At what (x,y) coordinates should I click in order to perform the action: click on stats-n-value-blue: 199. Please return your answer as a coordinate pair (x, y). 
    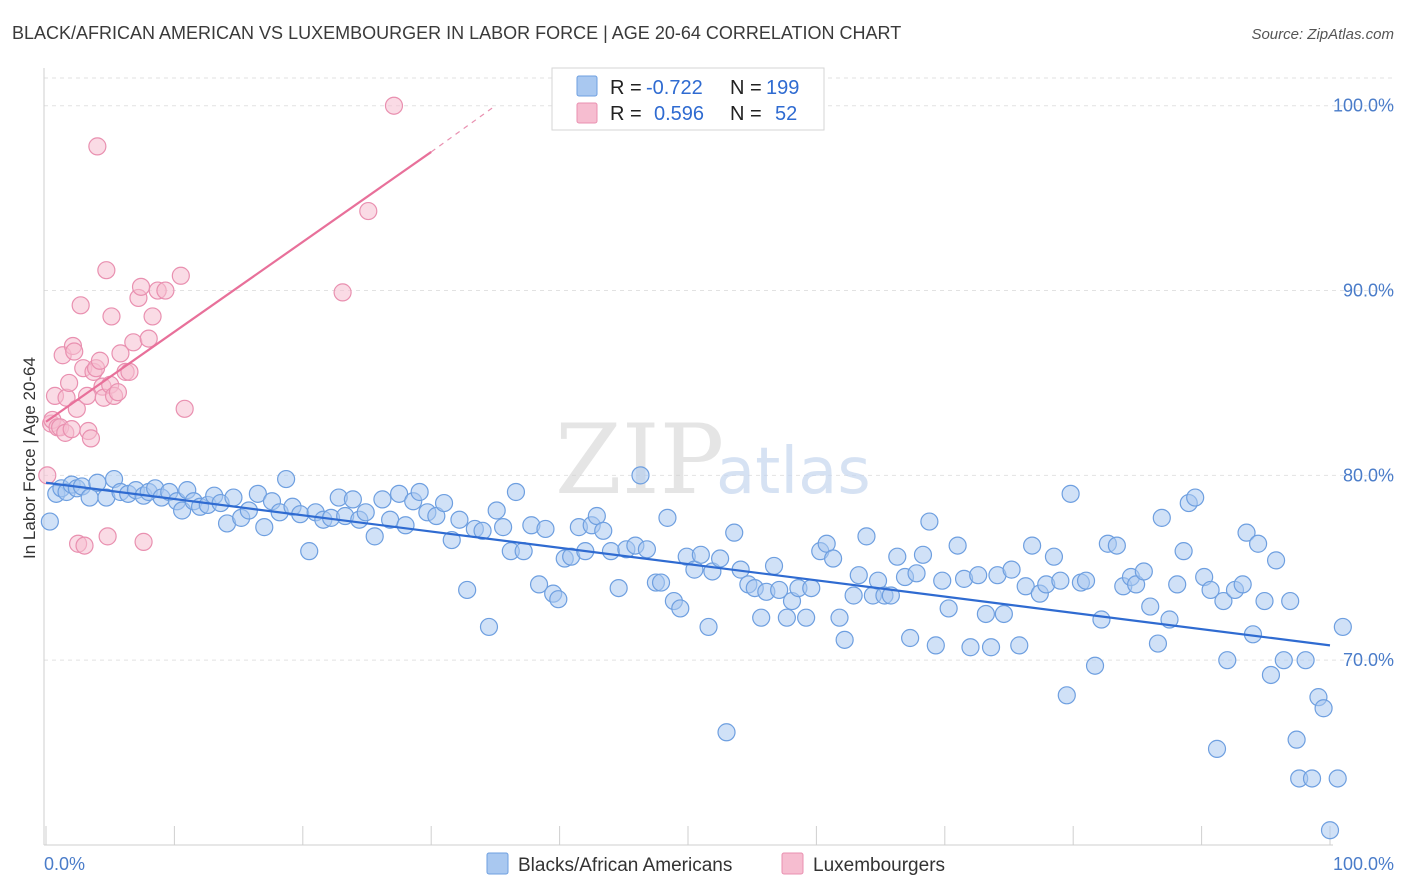
    Looking at the image, I should click on (782, 88).